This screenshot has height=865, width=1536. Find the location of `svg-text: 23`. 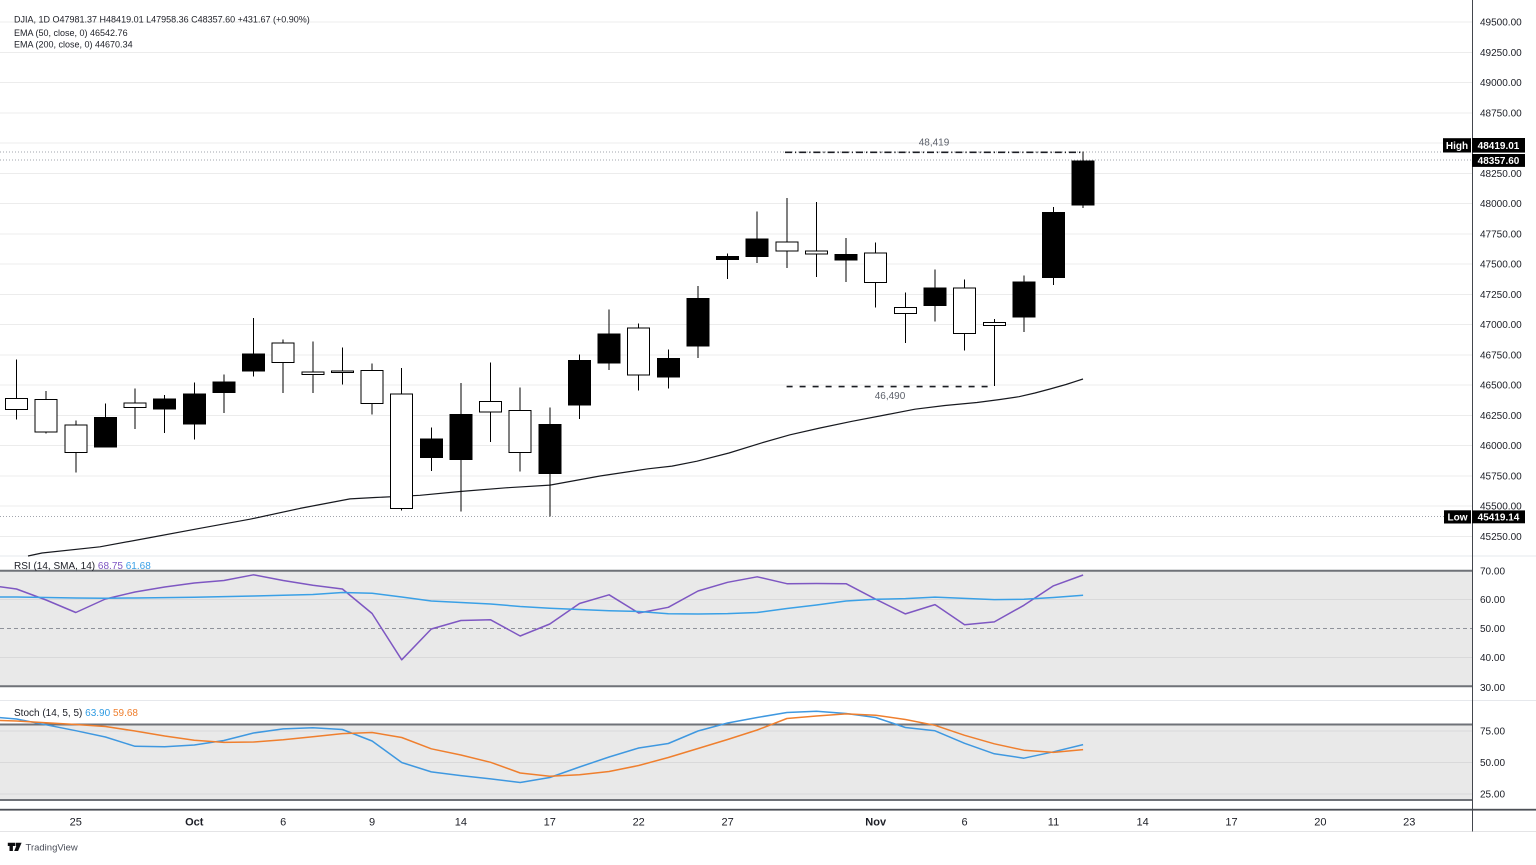

svg-text: 23 is located at coordinates (1409, 823).